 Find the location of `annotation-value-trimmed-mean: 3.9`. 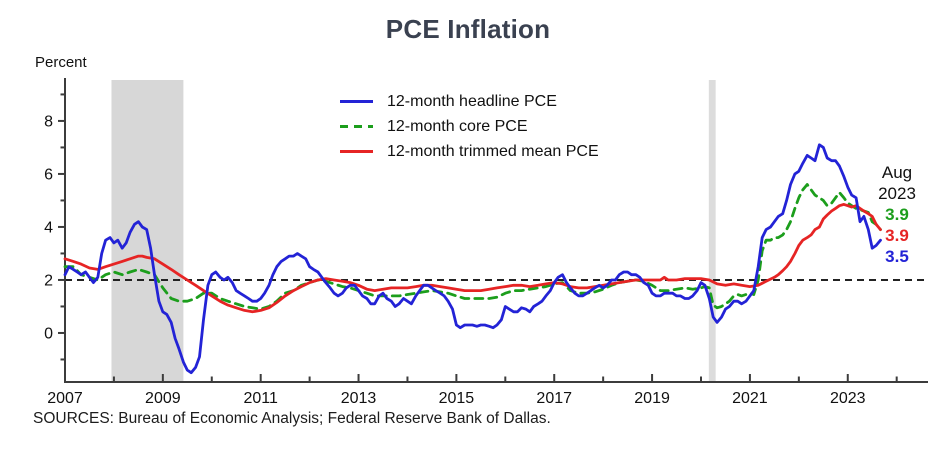

annotation-value-trimmed-mean: 3.9 is located at coordinates (897, 235).